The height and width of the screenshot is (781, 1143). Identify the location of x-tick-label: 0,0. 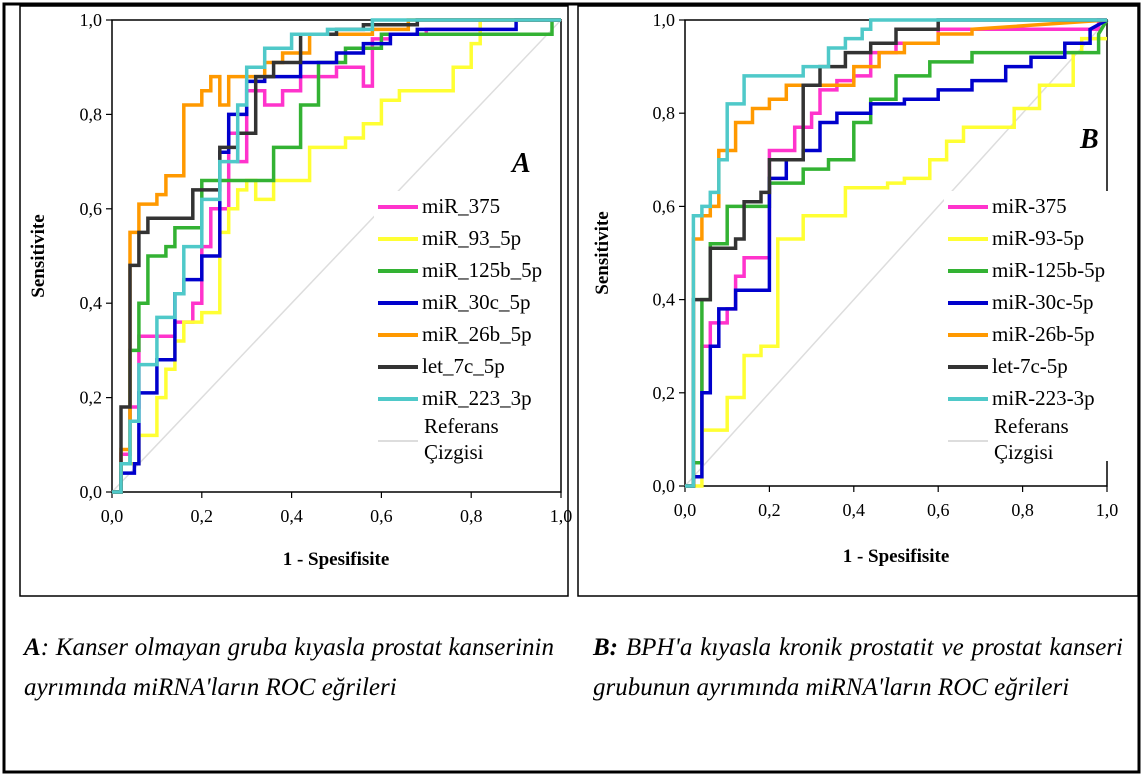
(685, 510).